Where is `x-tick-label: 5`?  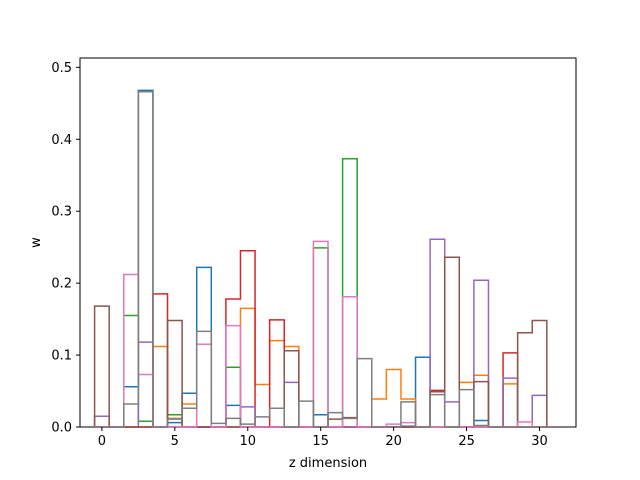 x-tick-label: 5 is located at coordinates (175, 441).